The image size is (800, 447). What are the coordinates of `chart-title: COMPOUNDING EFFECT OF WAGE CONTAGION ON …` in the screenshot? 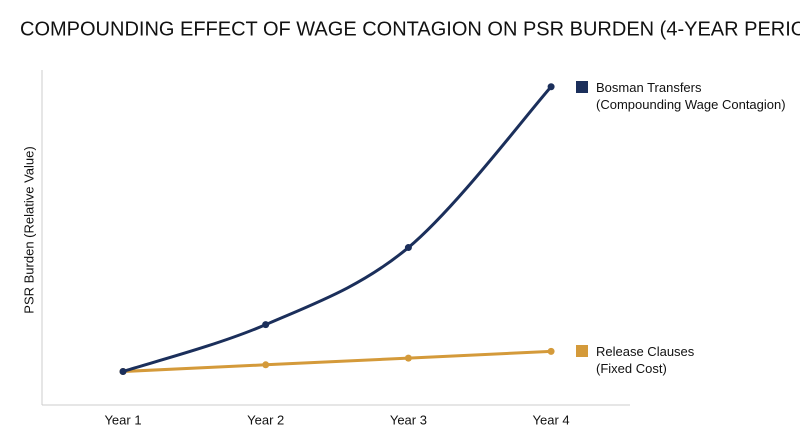 It's located at (410, 29).